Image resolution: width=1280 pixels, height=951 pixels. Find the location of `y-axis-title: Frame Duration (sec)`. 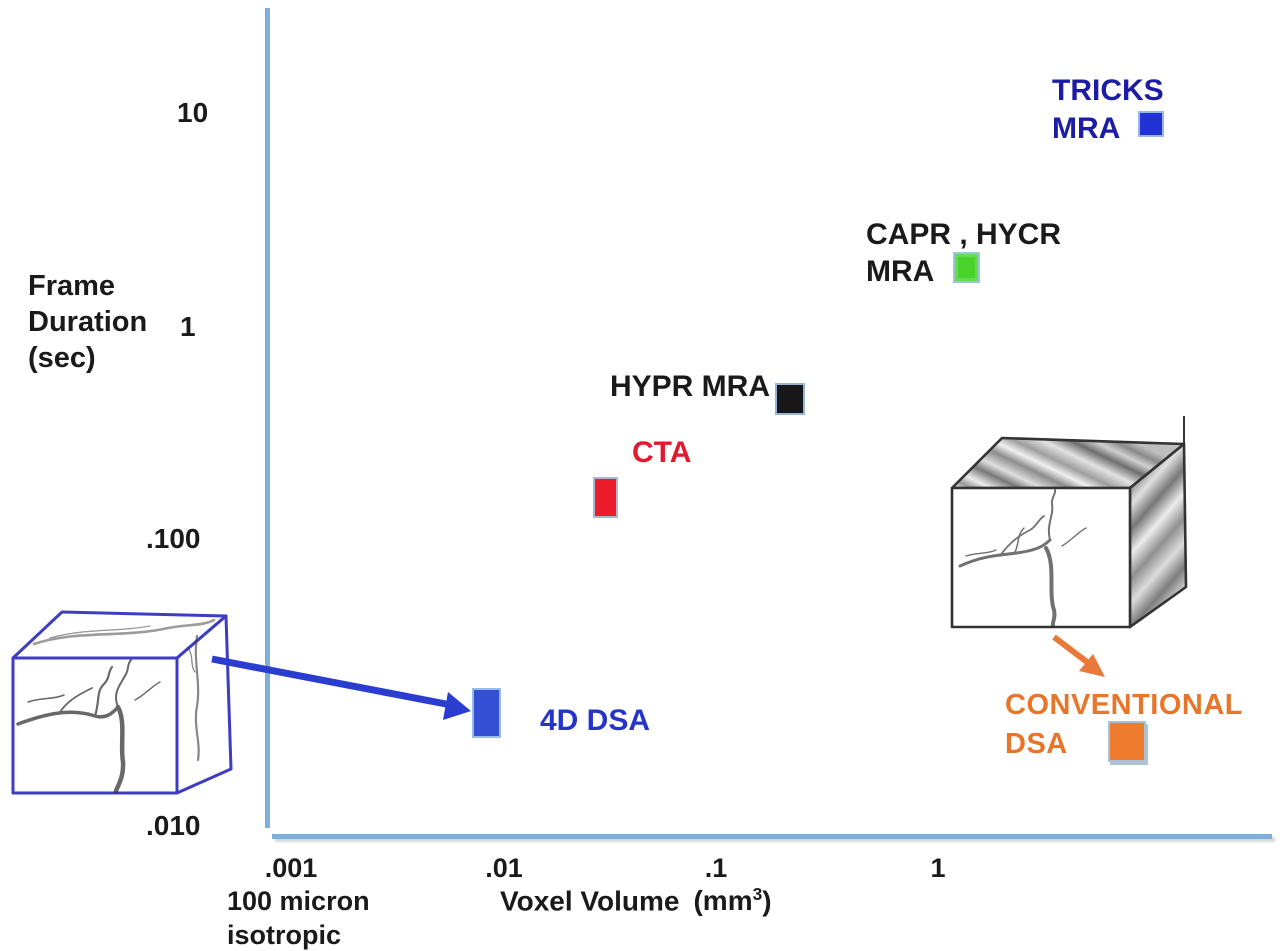

y-axis-title: Frame Duration (sec) is located at coordinates (87, 322).